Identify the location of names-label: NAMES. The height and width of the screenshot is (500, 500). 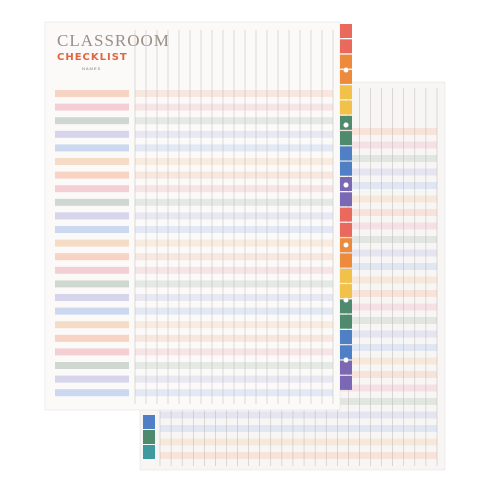
(91, 68).